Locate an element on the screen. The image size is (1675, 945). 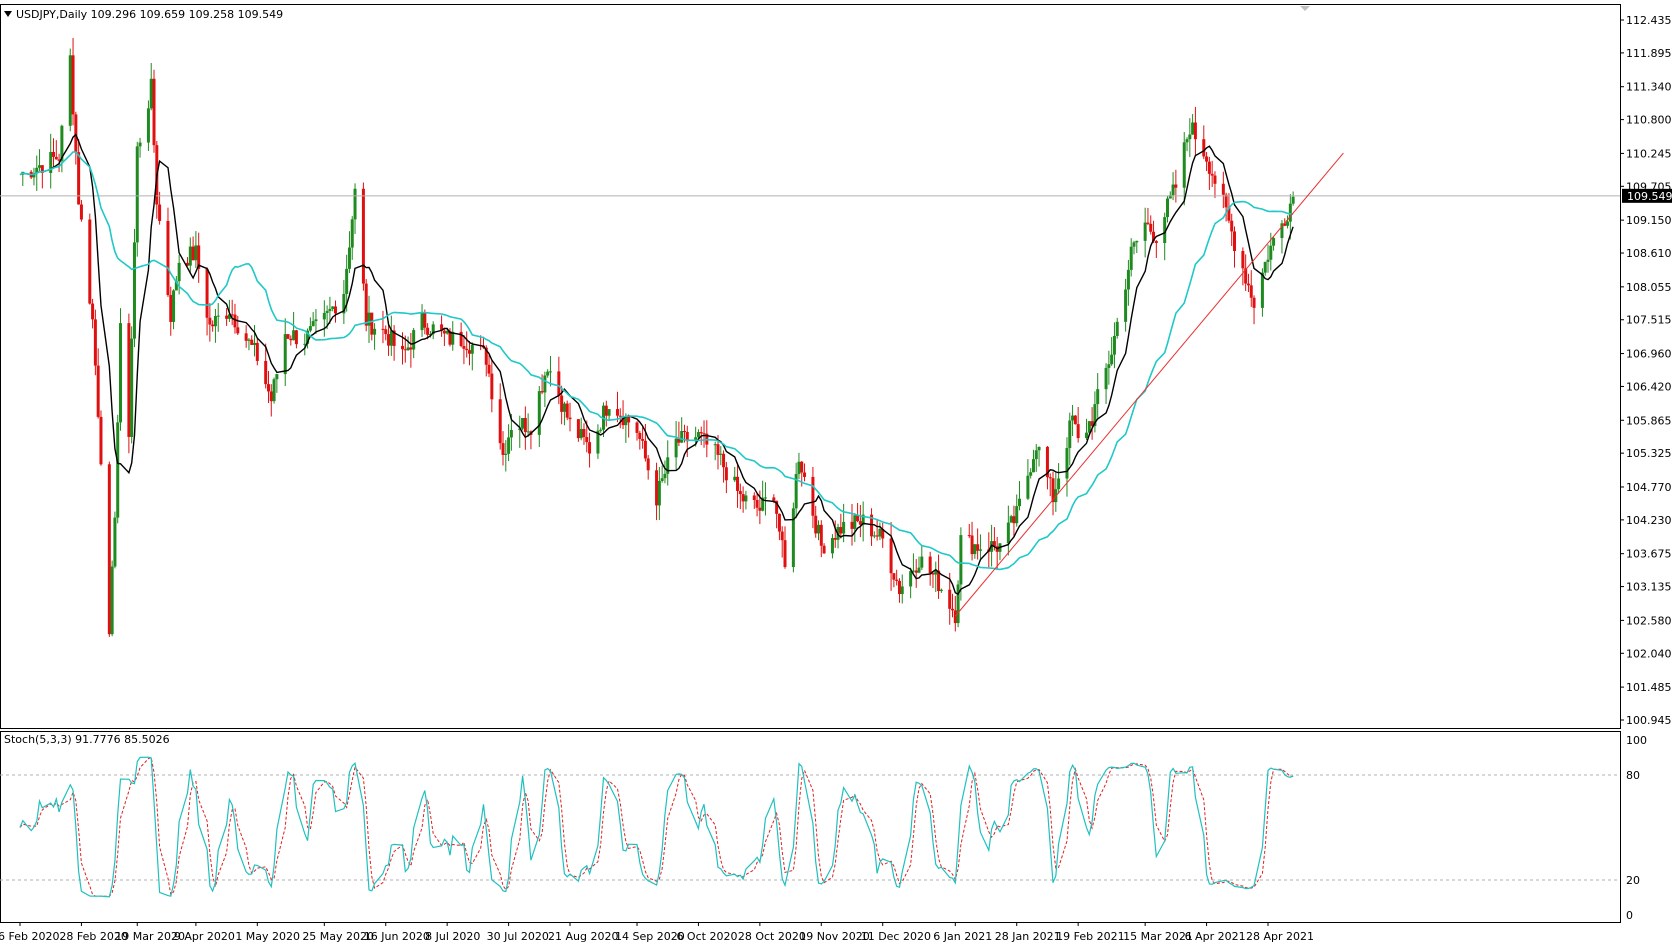
price-tick-label: 101.485 is located at coordinates (1649, 687).